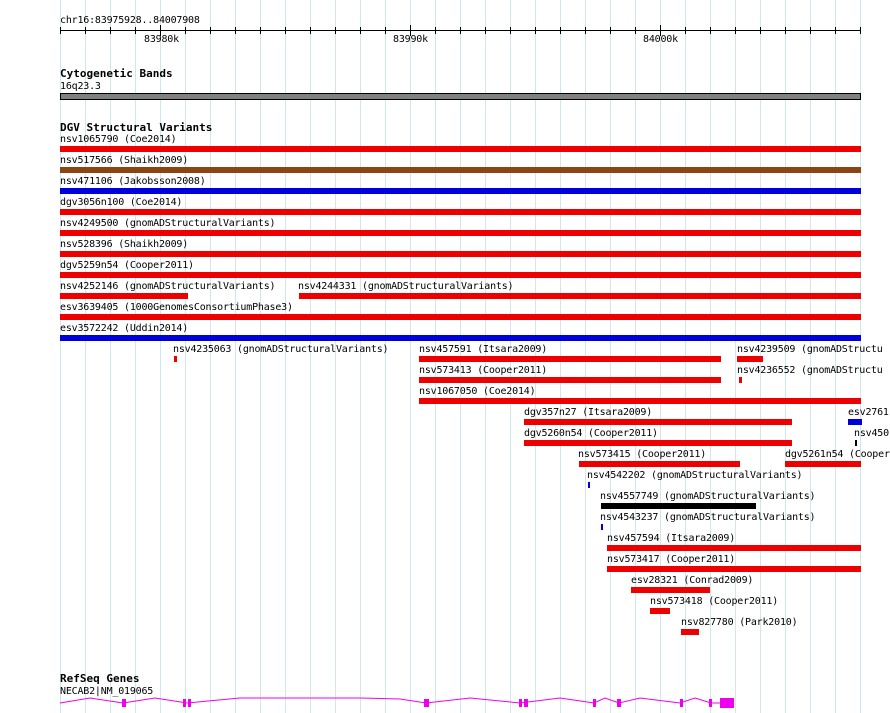  What do you see at coordinates (708, 517) in the screenshot?
I see `dgv-feature-label: nsv4543237 (gnomADStructuralVariants)` at bounding box center [708, 517].